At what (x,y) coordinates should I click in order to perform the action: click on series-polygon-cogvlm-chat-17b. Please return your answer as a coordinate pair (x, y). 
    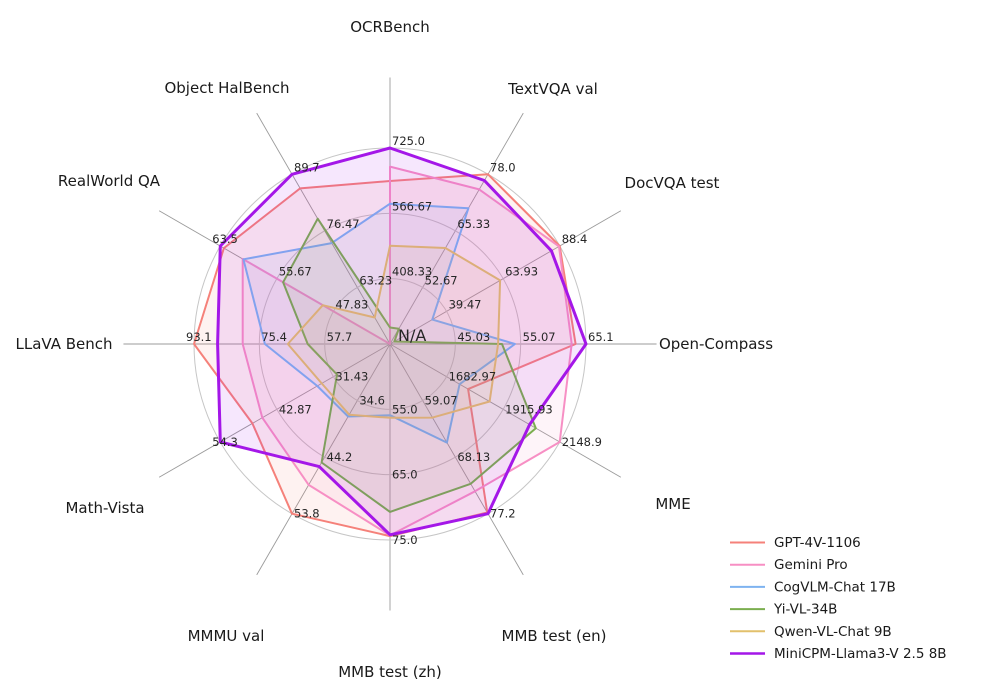
    Looking at the image, I should click on (379, 323).